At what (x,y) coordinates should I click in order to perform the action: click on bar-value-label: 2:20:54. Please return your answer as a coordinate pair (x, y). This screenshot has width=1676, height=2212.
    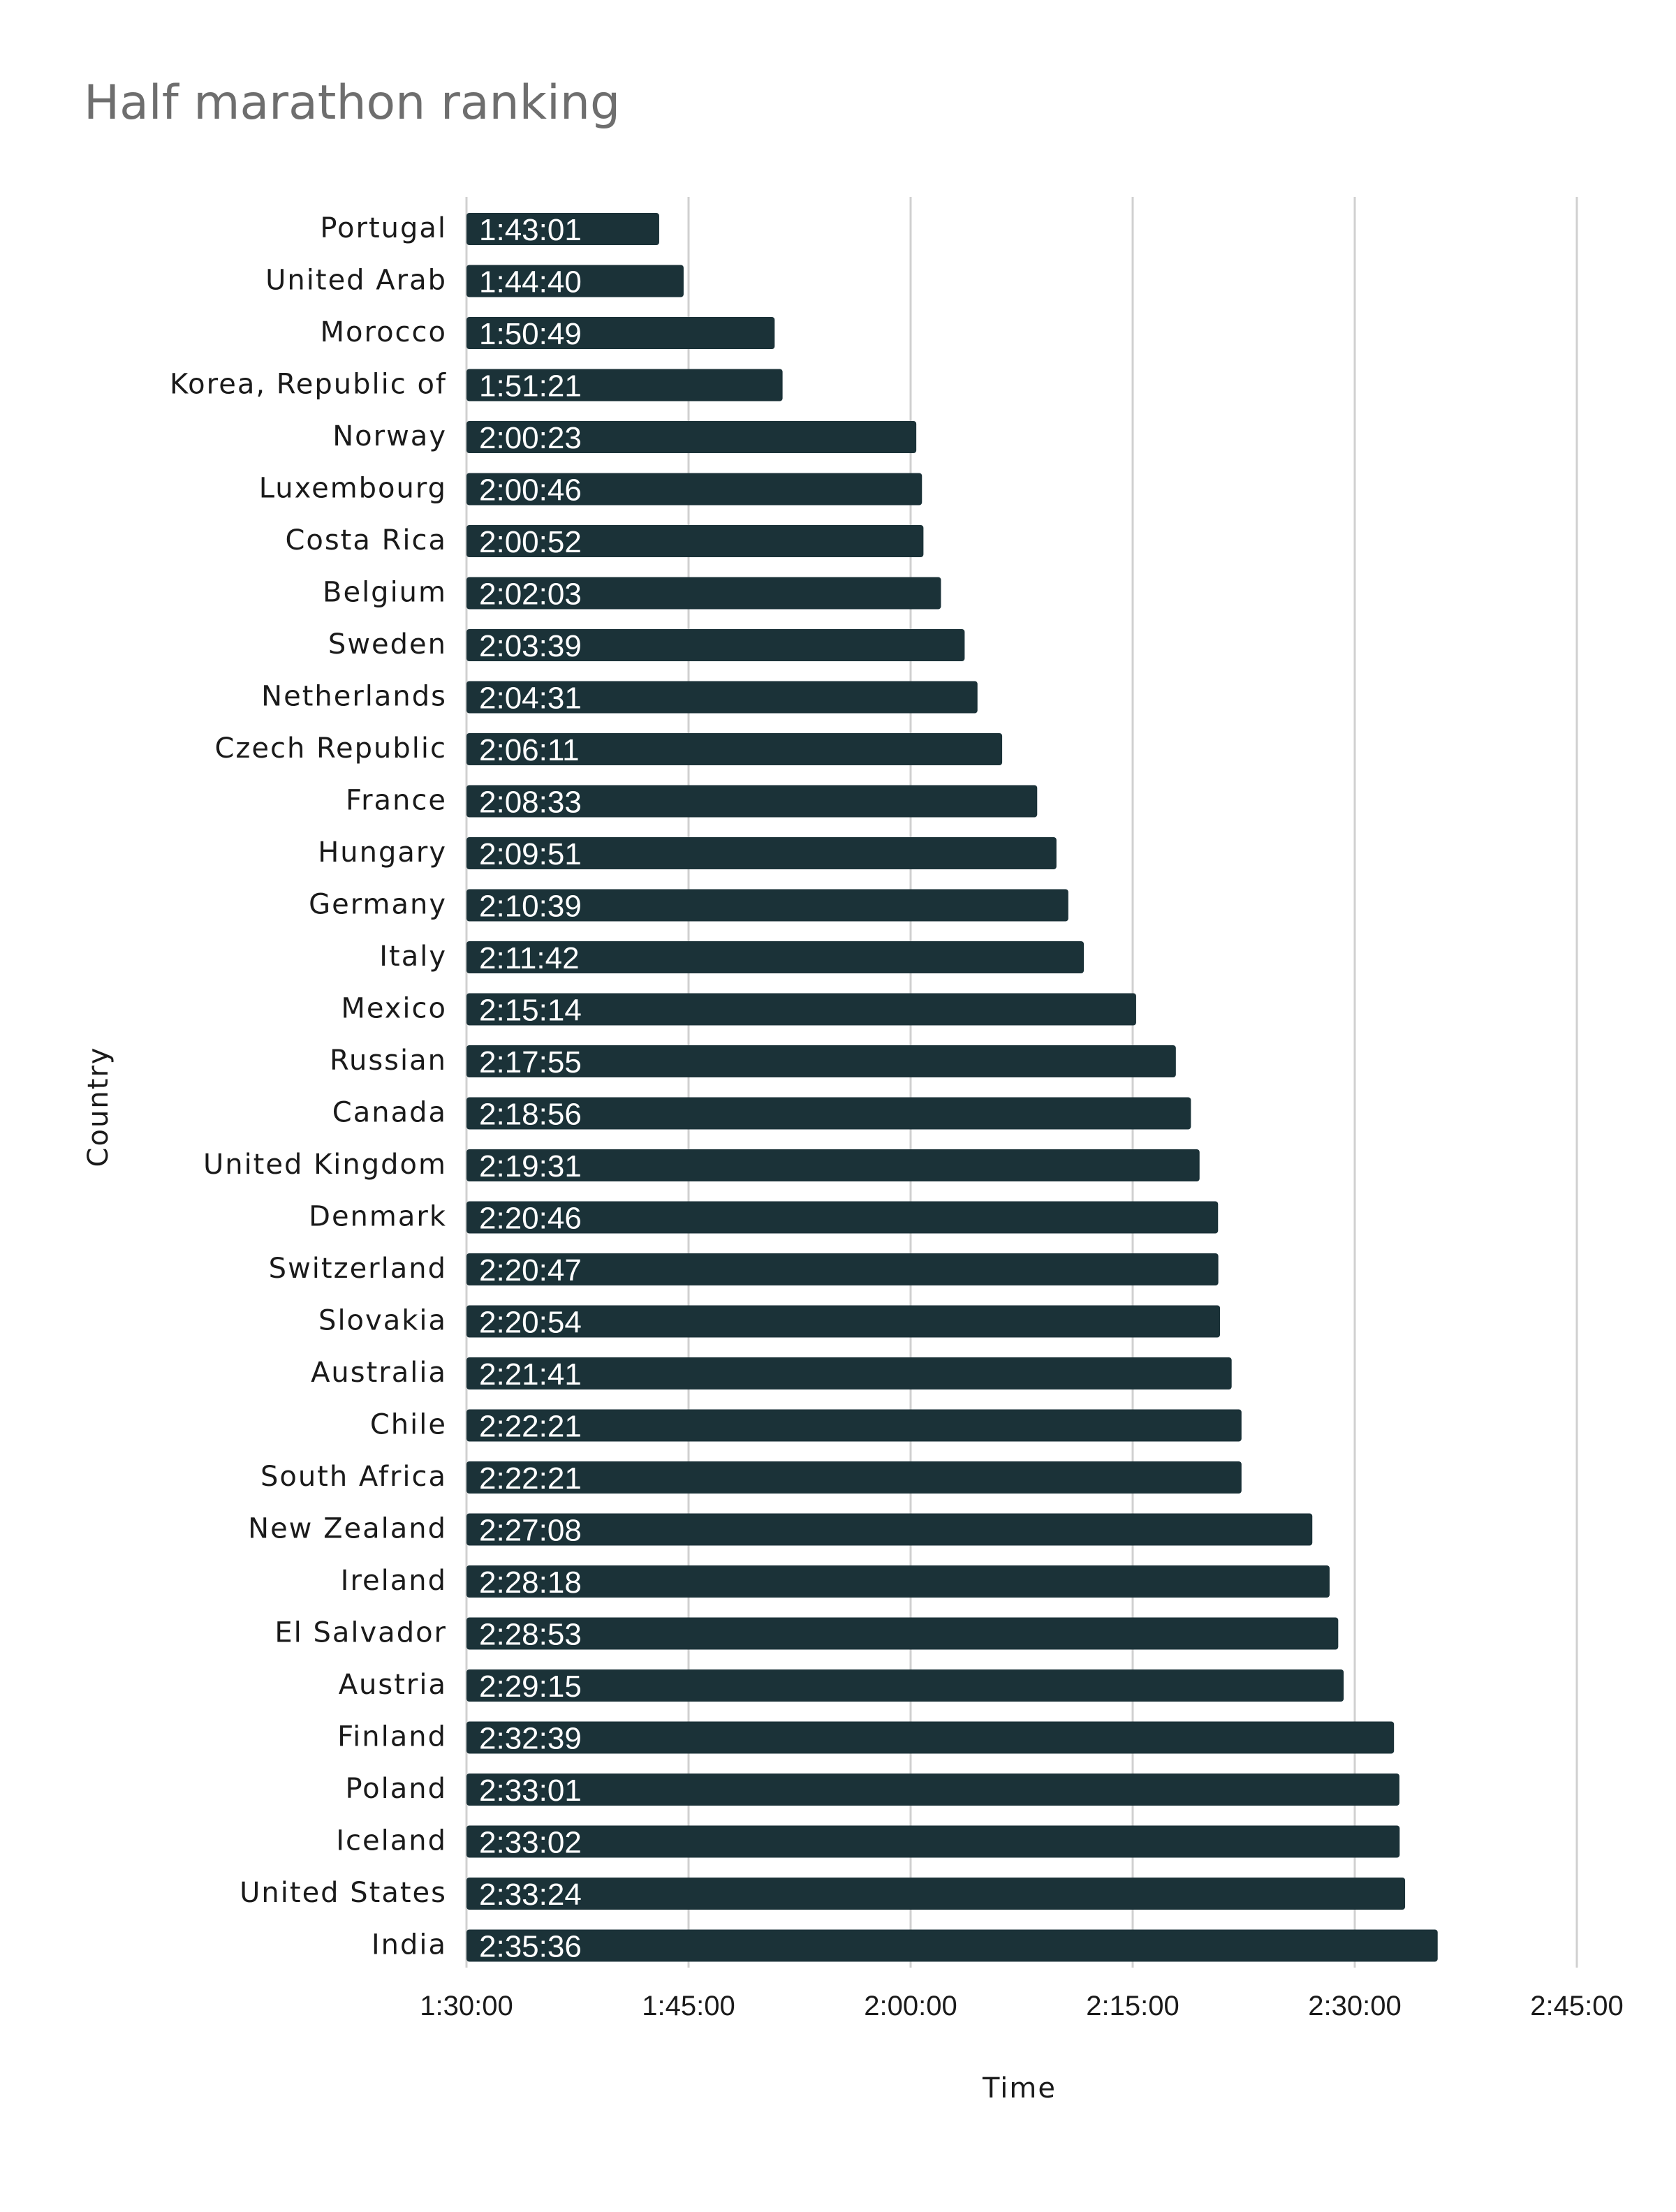
    Looking at the image, I should click on (530, 1323).